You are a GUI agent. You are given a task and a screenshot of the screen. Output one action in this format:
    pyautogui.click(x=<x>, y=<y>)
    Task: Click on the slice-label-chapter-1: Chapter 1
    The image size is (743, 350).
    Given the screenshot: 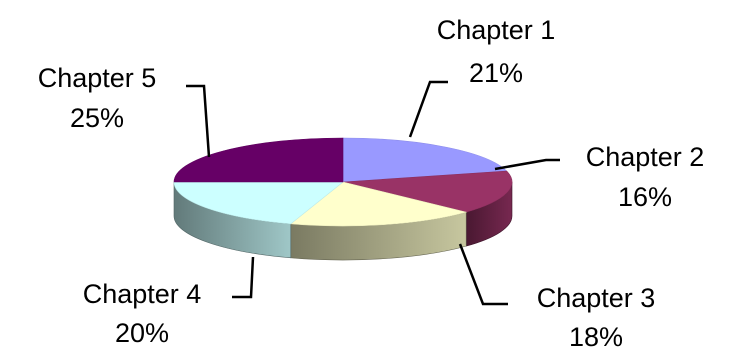 What is the action you would take?
    pyautogui.click(x=496, y=30)
    